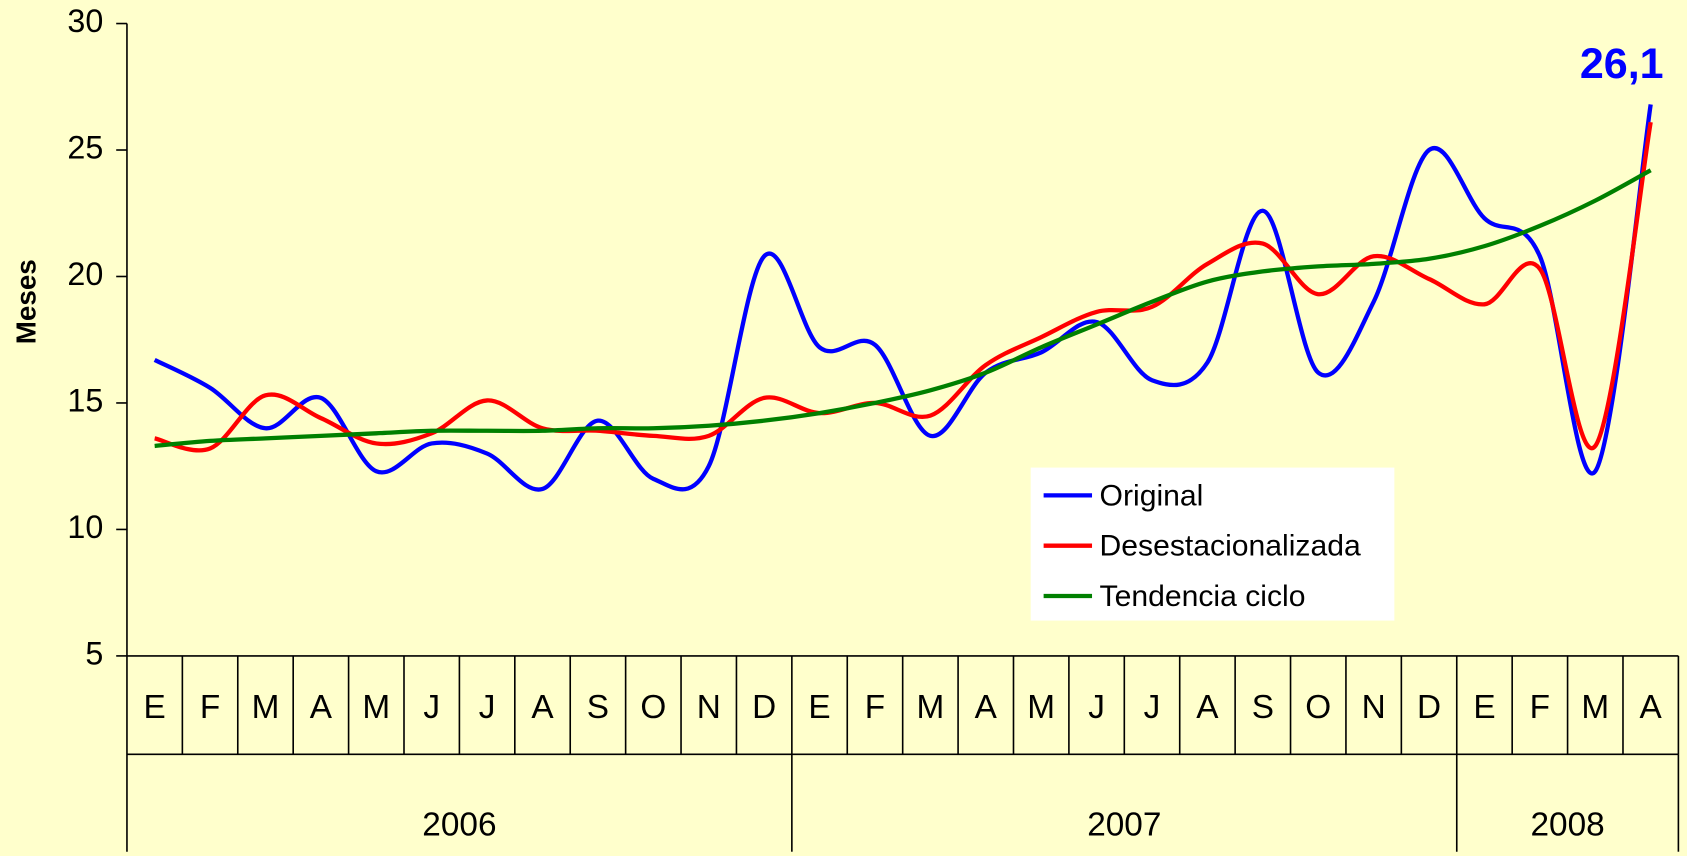  I want to click on y-tick-label: 10, so click(85, 527).